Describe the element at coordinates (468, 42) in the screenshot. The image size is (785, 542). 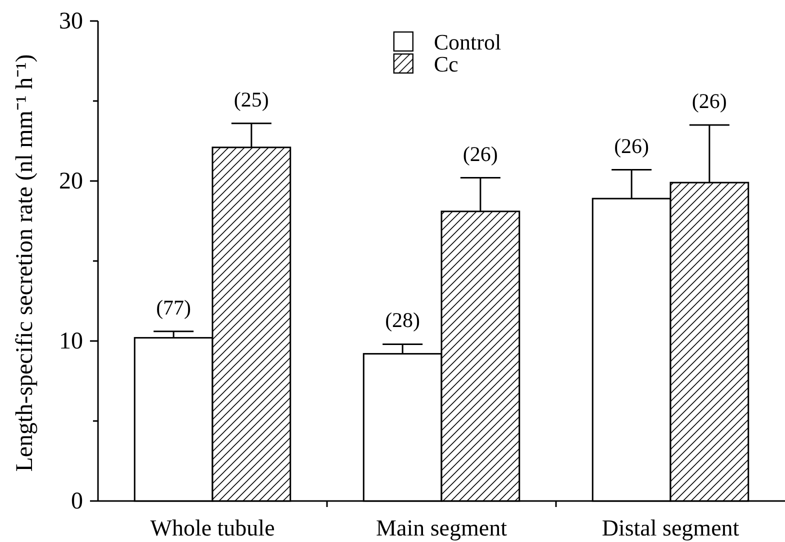
I see `legend-label: Control` at that location.